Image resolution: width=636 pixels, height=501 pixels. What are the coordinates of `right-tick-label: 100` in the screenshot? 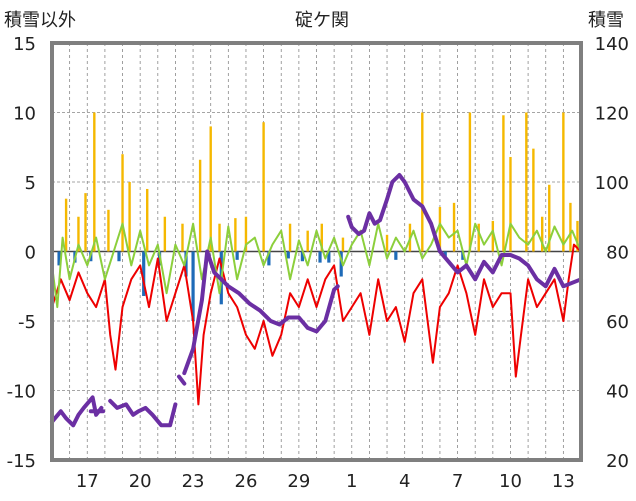 It's located at (612, 183).